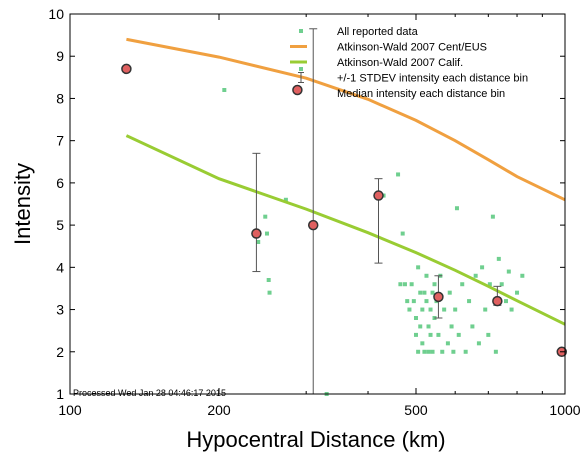  Describe the element at coordinates (60, 267) in the screenshot. I see `y-tick-label: 4` at that location.